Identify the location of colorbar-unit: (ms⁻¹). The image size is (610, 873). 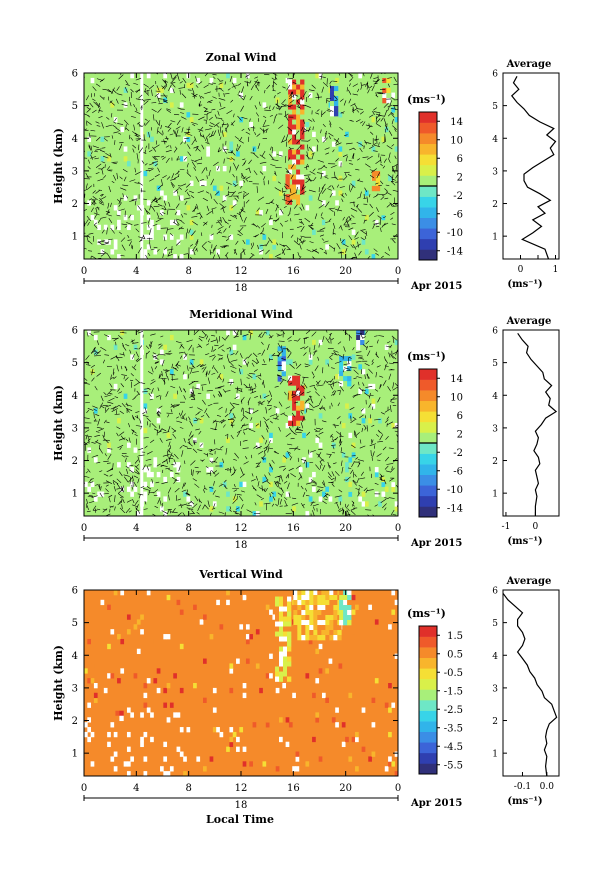
(426, 613).